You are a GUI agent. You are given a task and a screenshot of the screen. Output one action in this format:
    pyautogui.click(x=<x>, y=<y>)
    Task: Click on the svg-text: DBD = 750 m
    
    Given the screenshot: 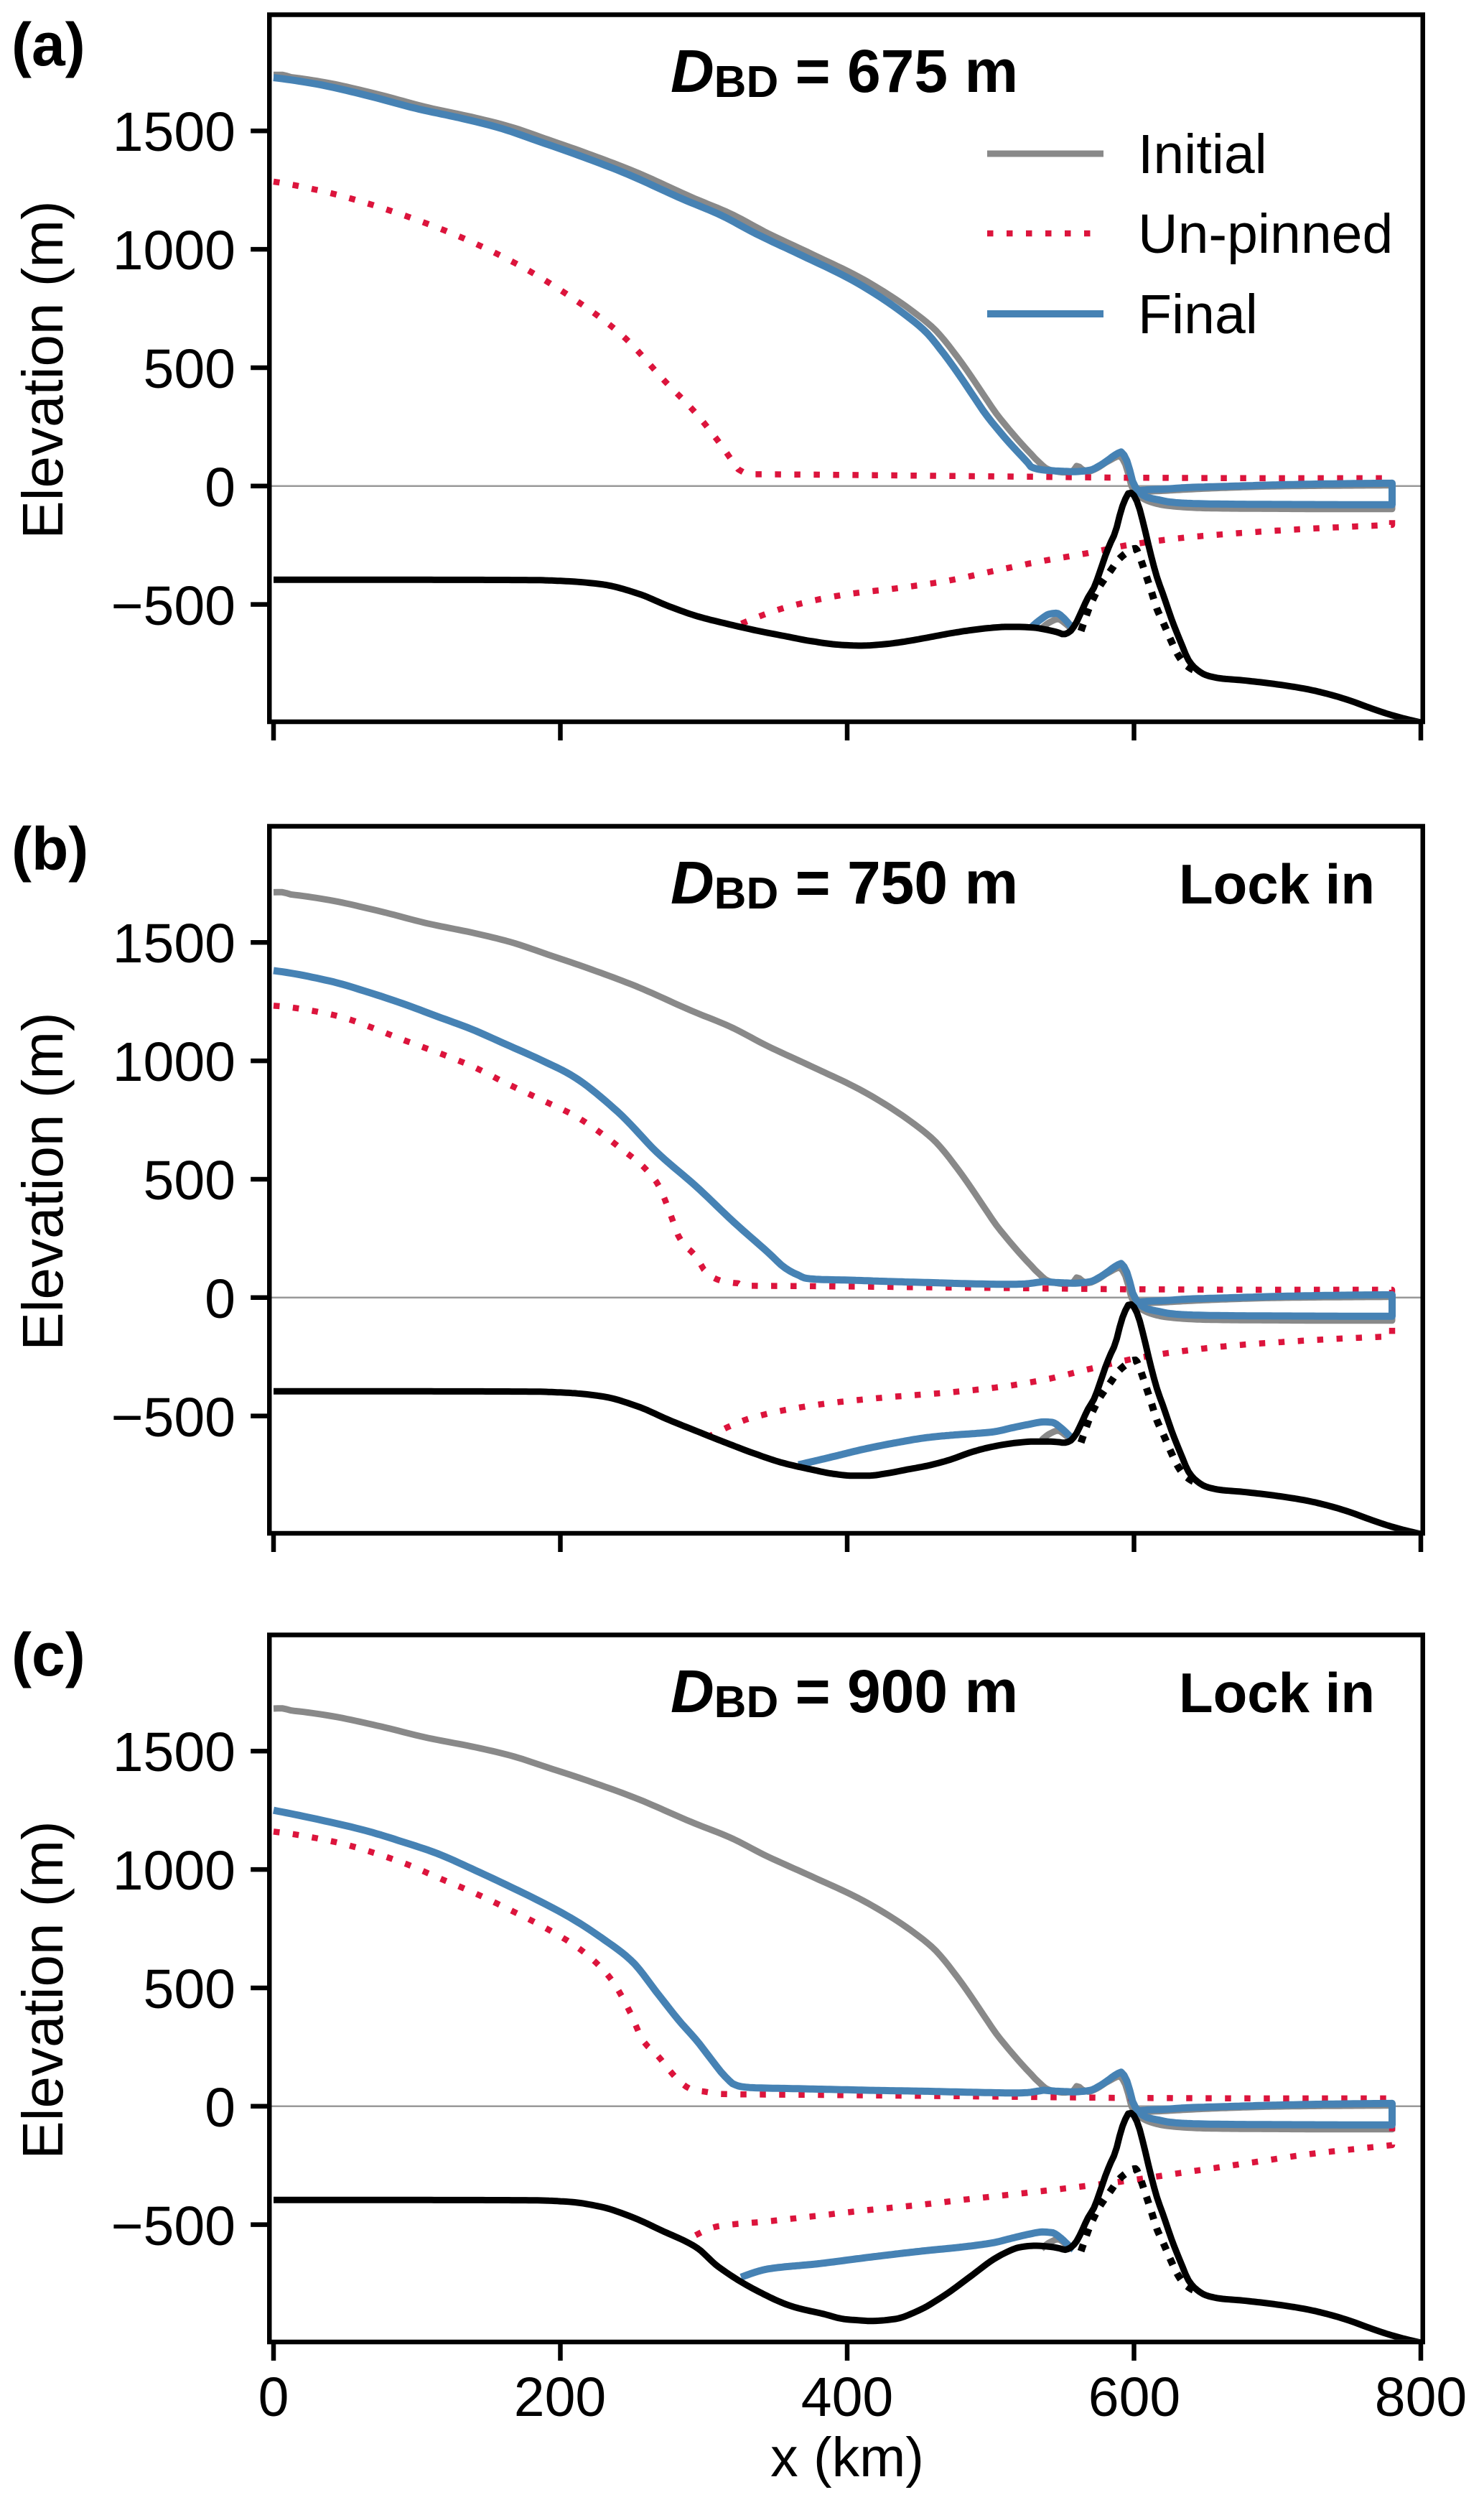 What is the action you would take?
    pyautogui.click(x=844, y=884)
    